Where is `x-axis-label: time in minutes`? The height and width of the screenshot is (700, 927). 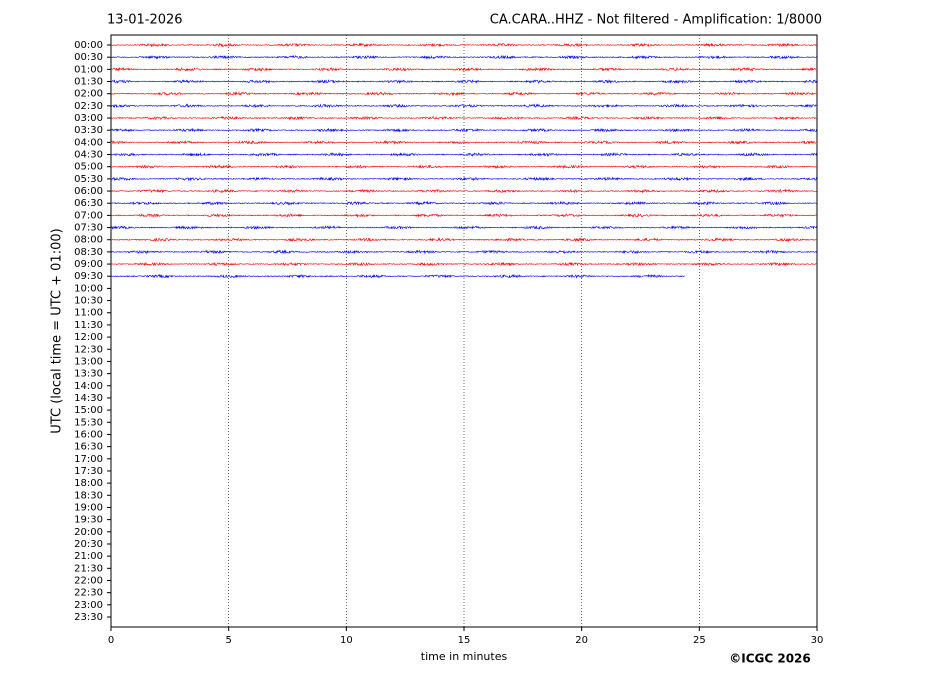 x-axis-label: time in minutes is located at coordinates (464, 656).